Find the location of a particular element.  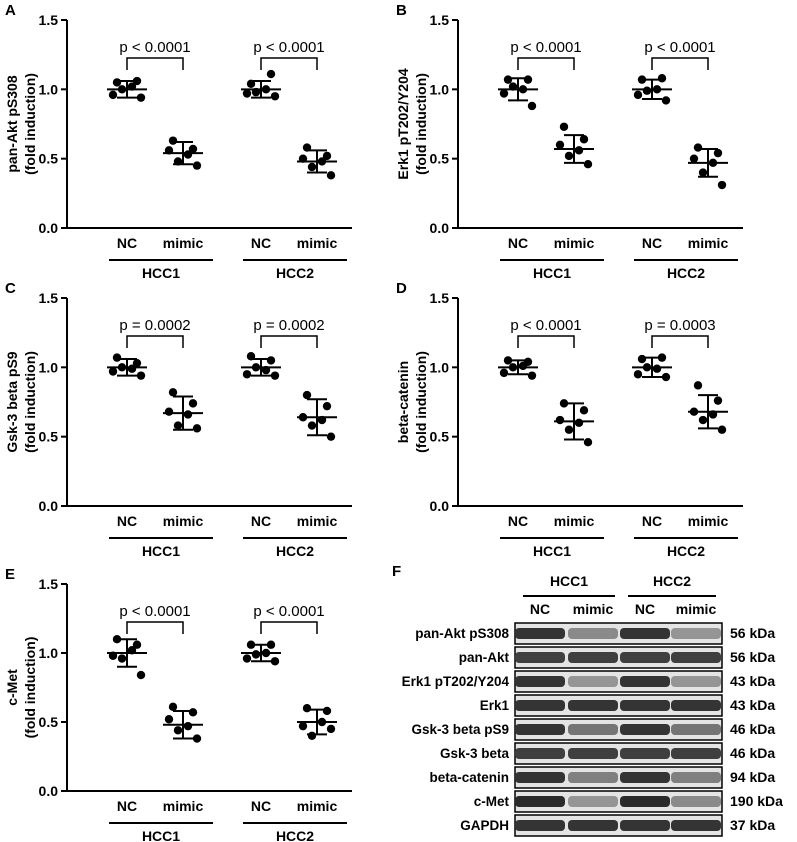

y-axis-label: Erk1 pT202/Y204 is located at coordinates (403, 124).